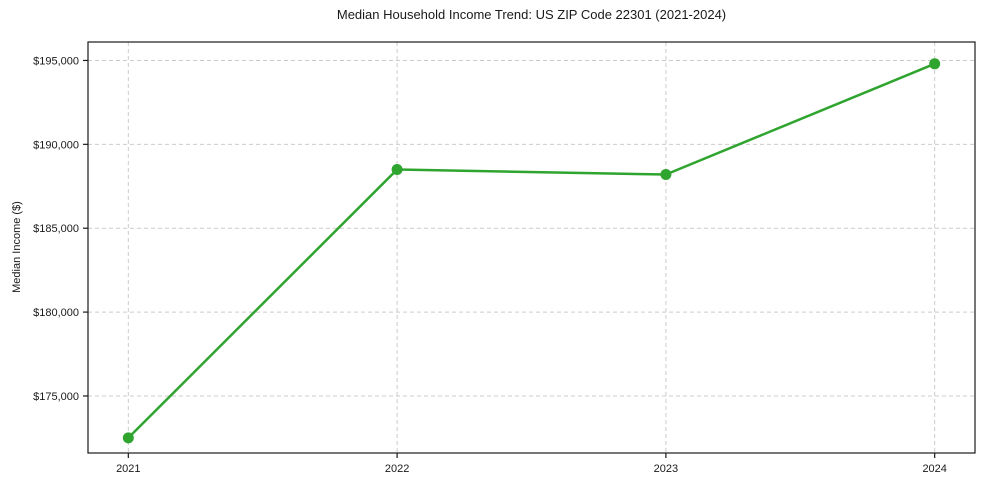 This screenshot has width=989, height=490. What do you see at coordinates (56, 61) in the screenshot?
I see `y-tick-label: $195,000` at bounding box center [56, 61].